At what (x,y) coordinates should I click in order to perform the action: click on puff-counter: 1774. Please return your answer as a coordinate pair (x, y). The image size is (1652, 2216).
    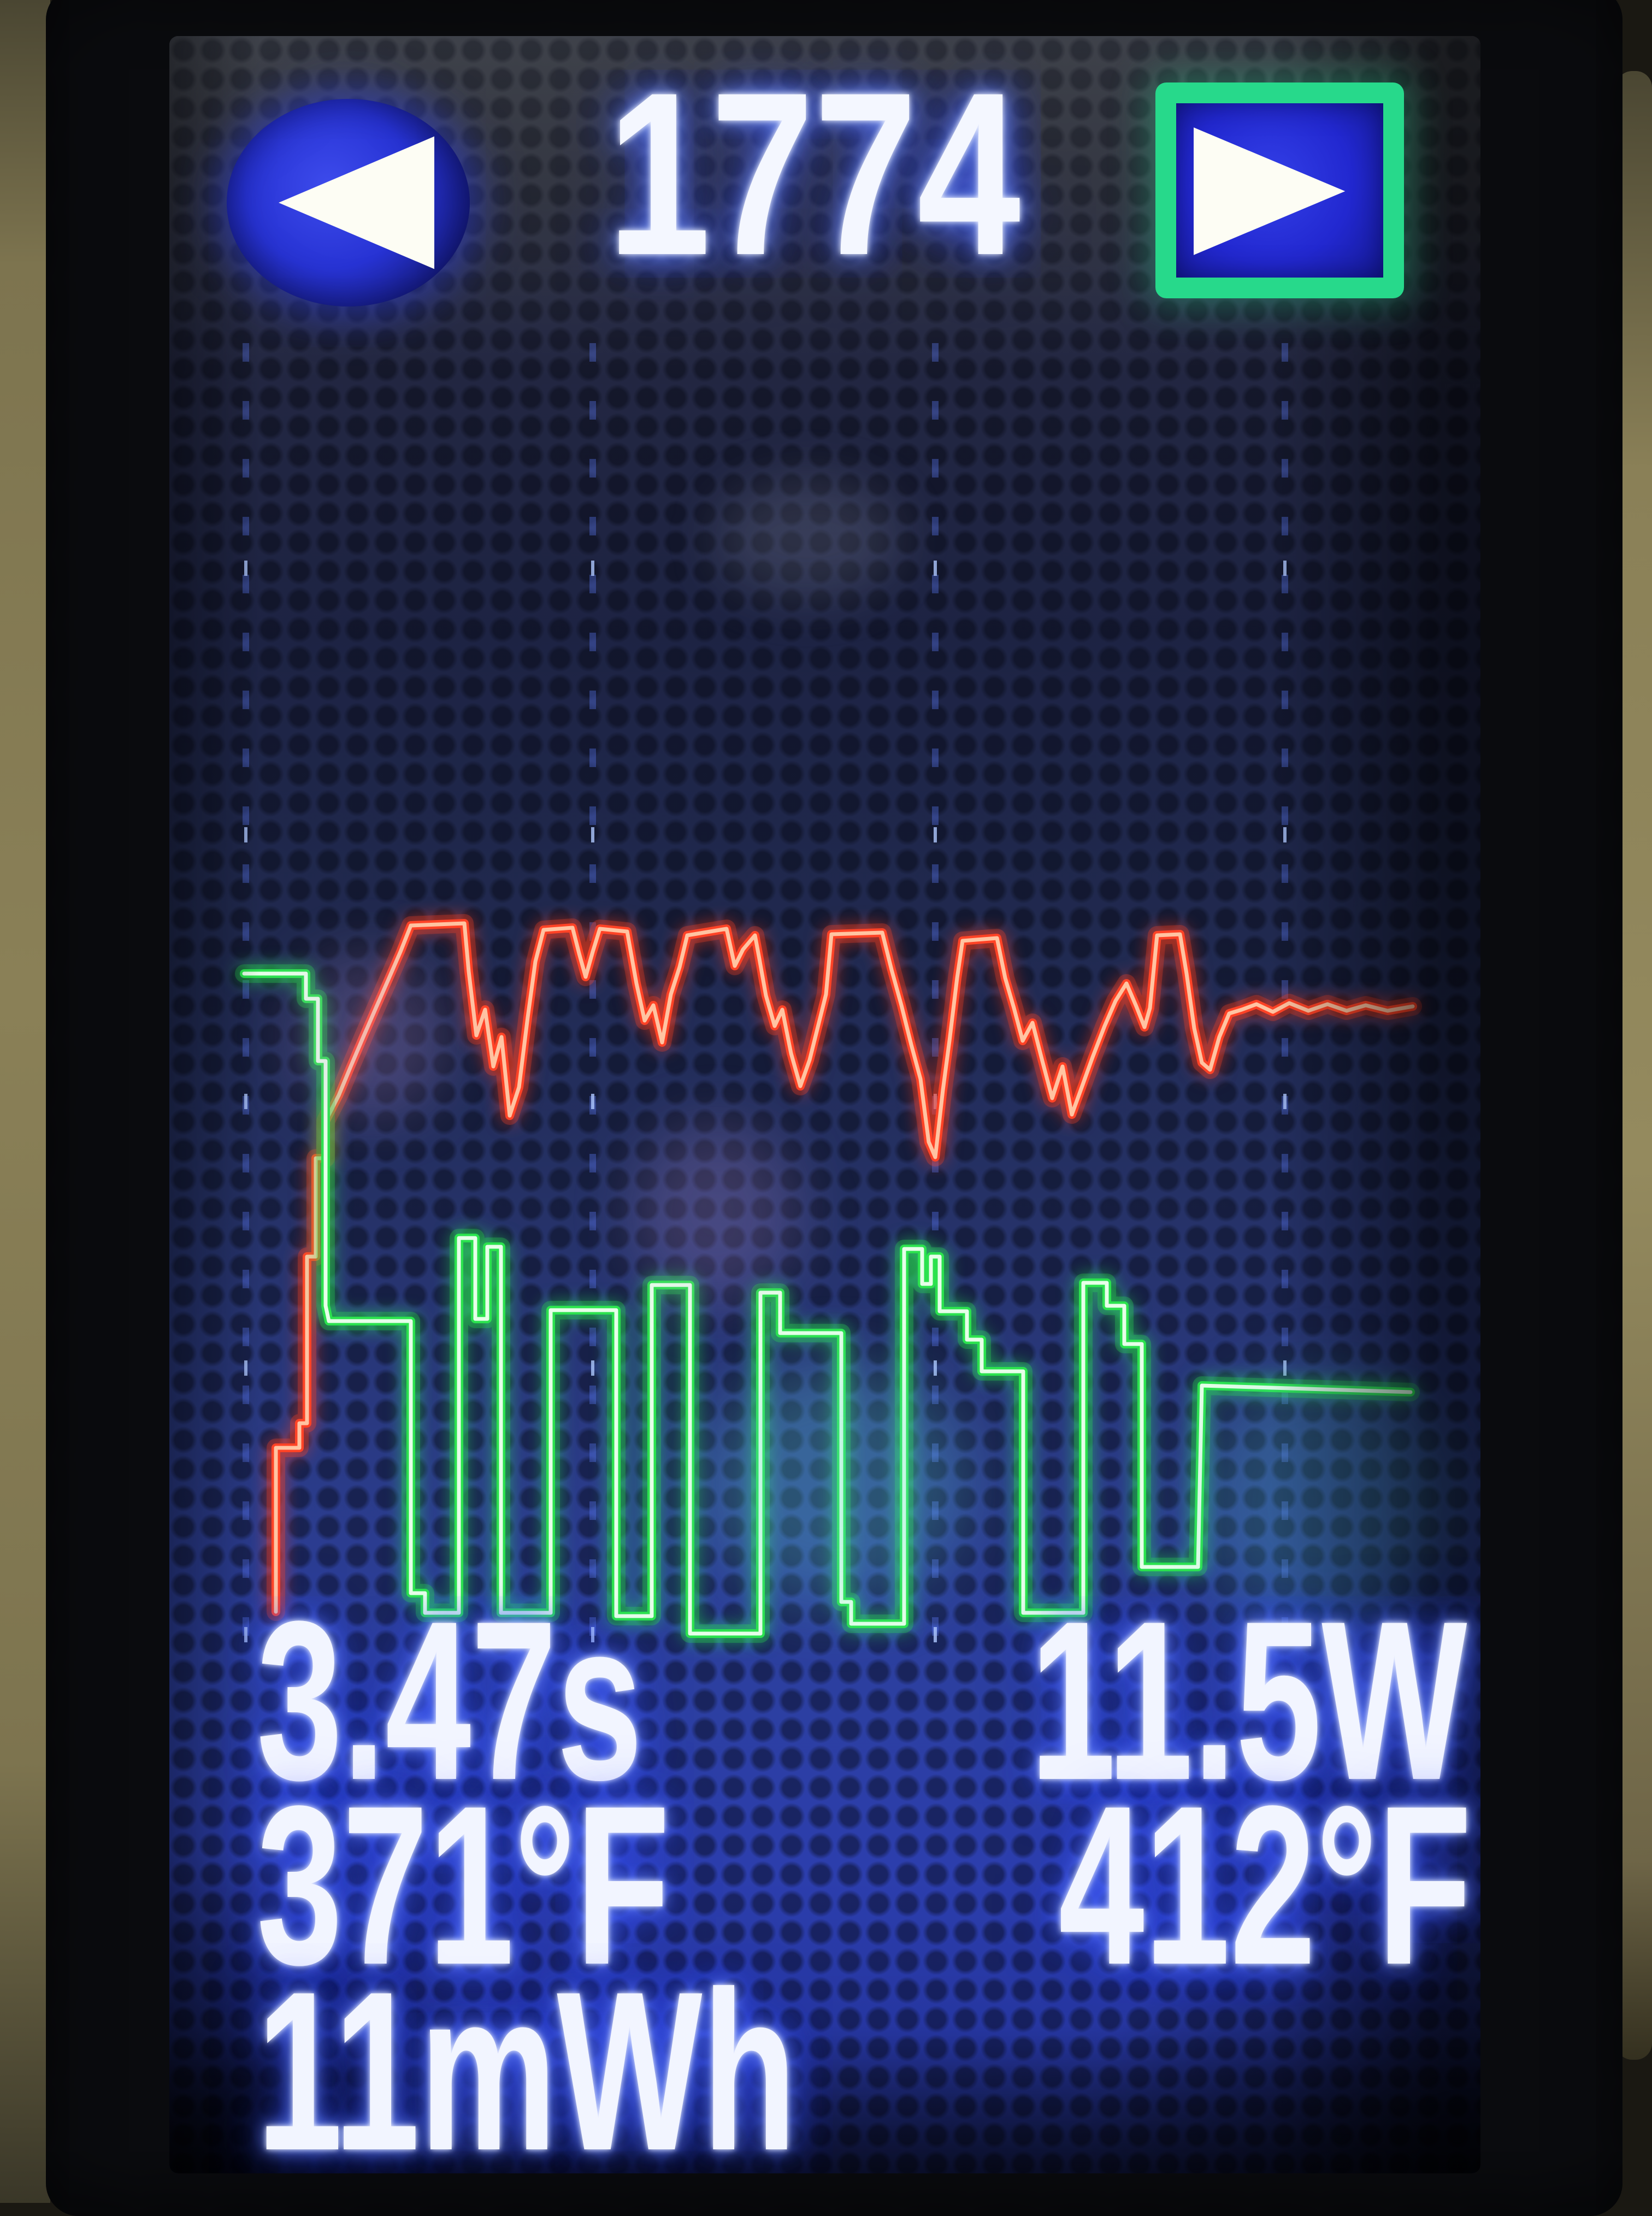
    Looking at the image, I should click on (814, 174).